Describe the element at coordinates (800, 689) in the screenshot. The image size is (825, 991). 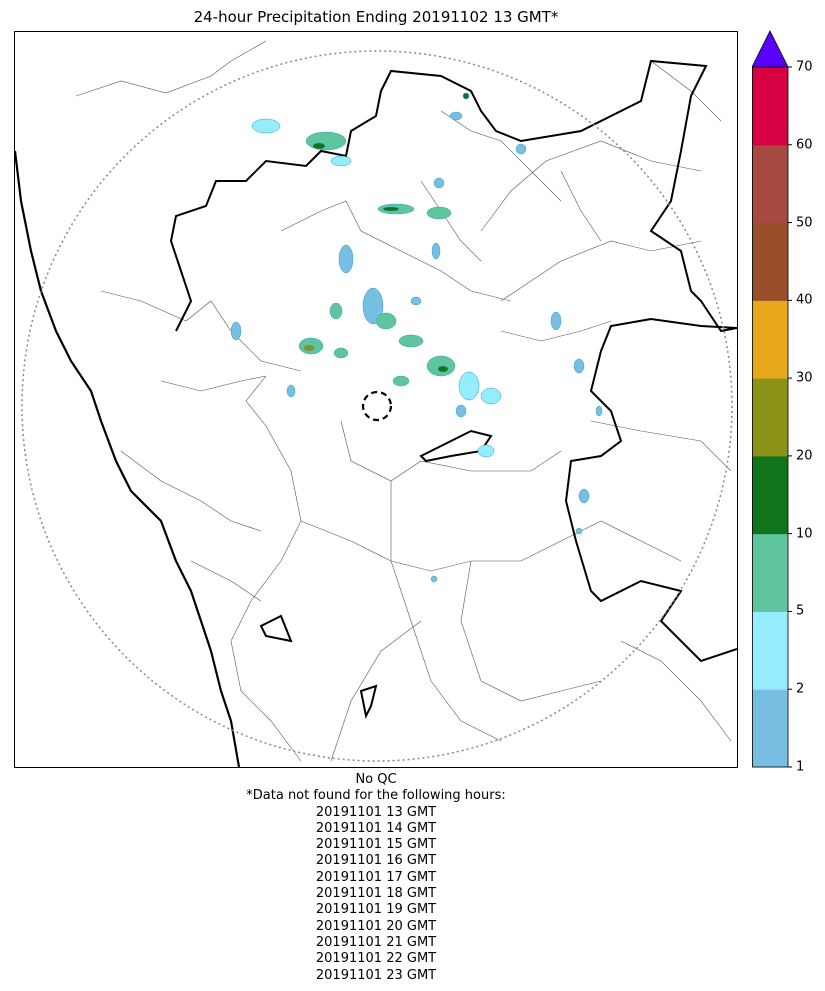
I see `colorbar-tick-label: 2` at that location.